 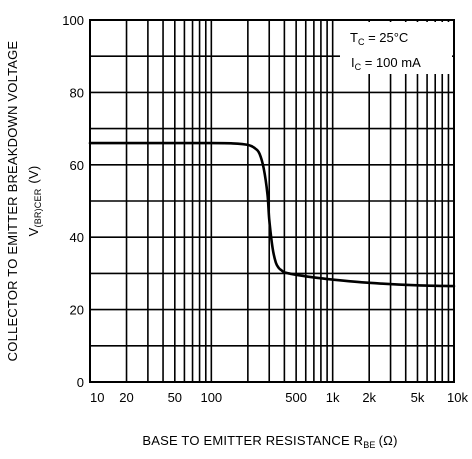 What do you see at coordinates (175, 397) in the screenshot?
I see `x-tick-label: 50` at bounding box center [175, 397].